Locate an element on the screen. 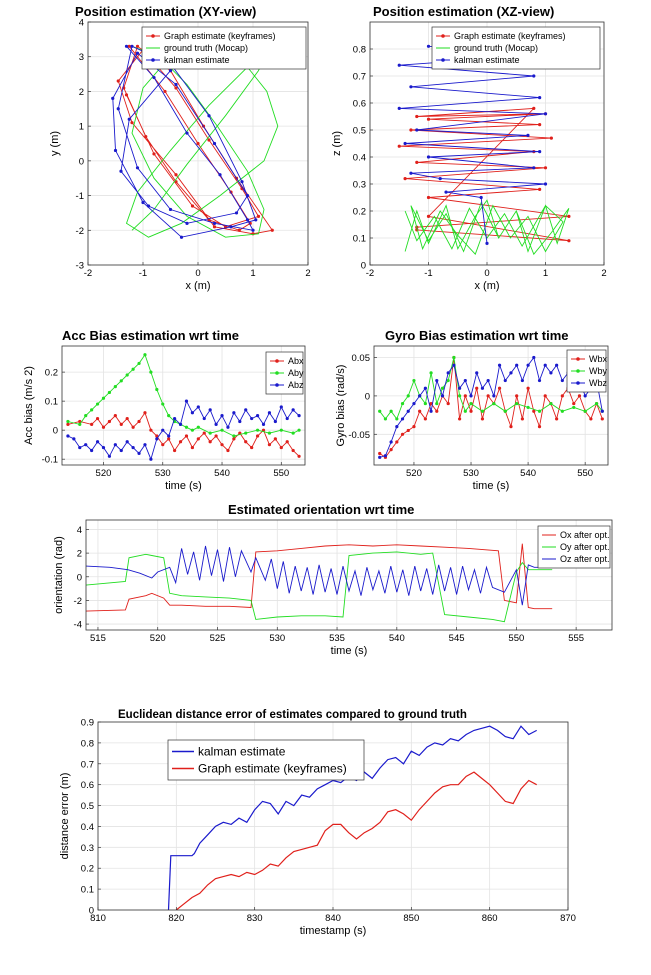  chart-title: Position estimation (XZ-view) is located at coordinates (463, 11).